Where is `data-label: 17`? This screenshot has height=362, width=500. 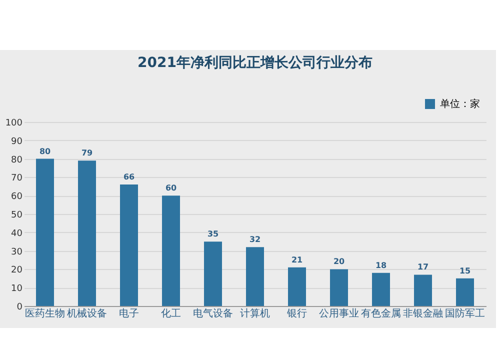 data-label: 17 is located at coordinates (423, 267).